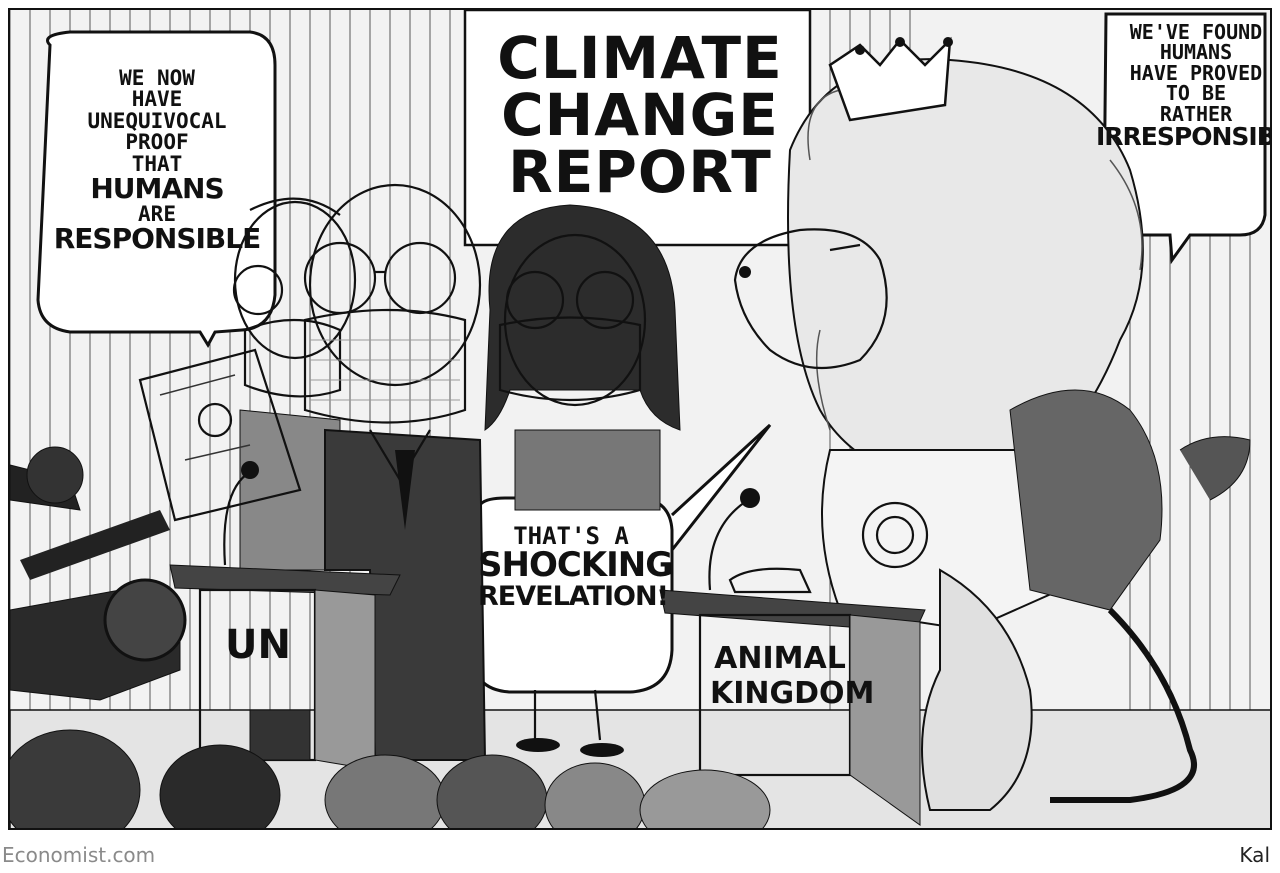  What do you see at coordinates (395, 472) in the screenshot?
I see `un-official-front` at bounding box center [395, 472].